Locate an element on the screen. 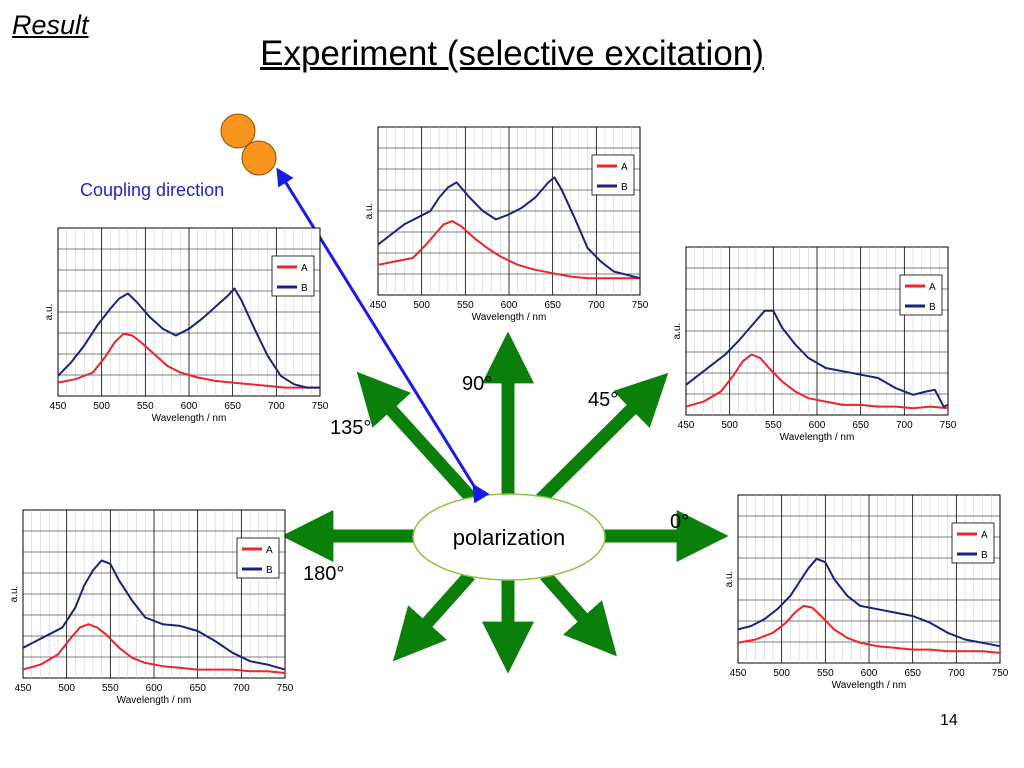  page-title: Experiment (selective excitation) is located at coordinates (512, 54).